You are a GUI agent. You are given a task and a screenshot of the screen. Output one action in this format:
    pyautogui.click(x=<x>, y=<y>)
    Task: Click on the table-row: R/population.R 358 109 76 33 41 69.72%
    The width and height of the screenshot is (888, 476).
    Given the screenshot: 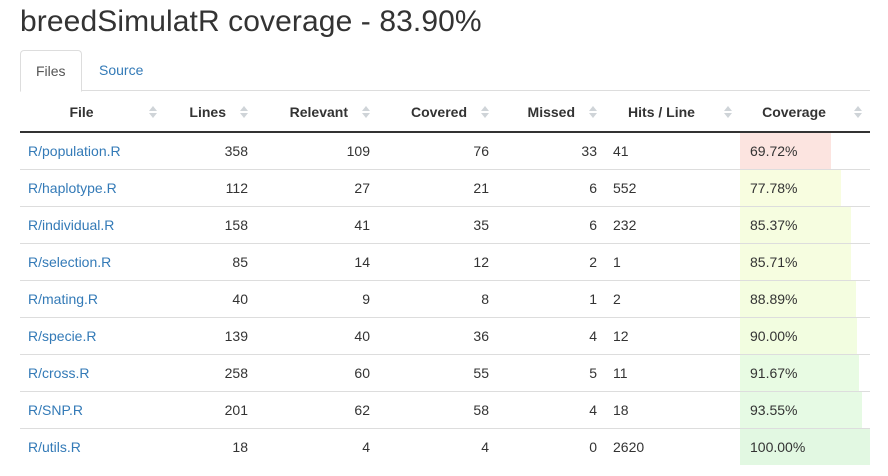 What is the action you would take?
    pyautogui.click(x=445, y=150)
    